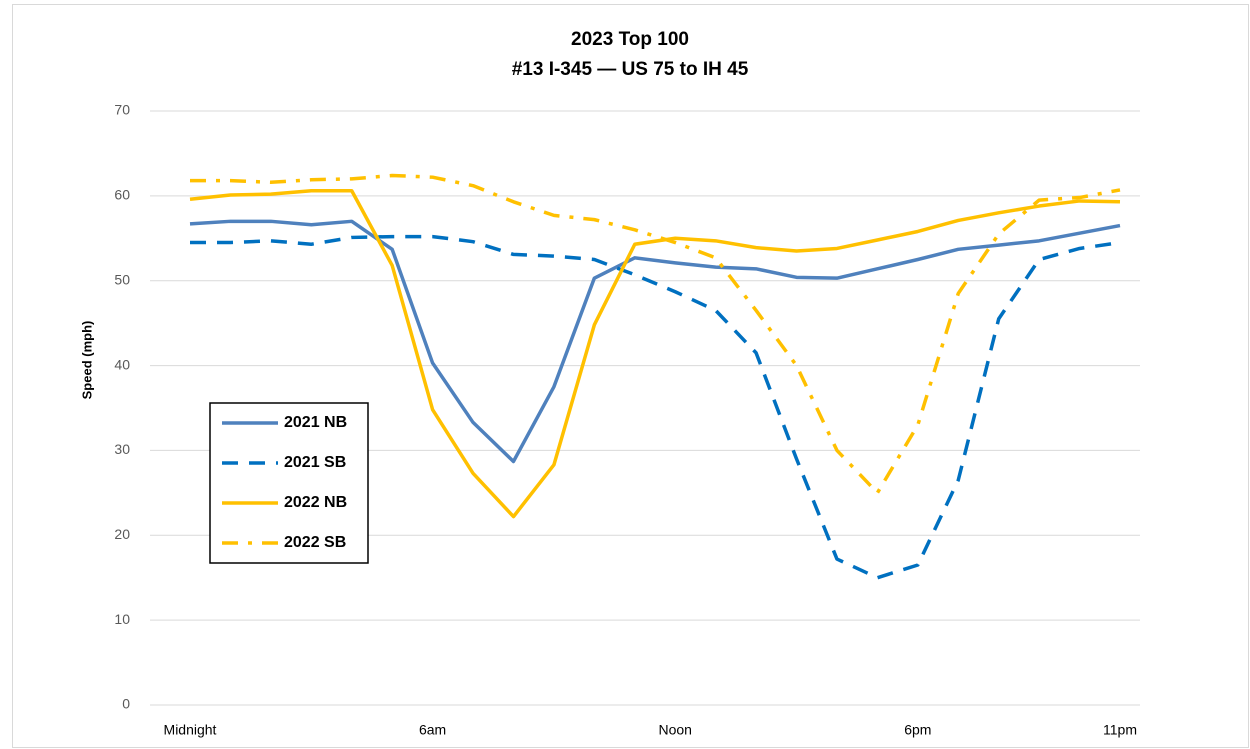  I want to click on y-tick-label: 70, so click(122, 110).